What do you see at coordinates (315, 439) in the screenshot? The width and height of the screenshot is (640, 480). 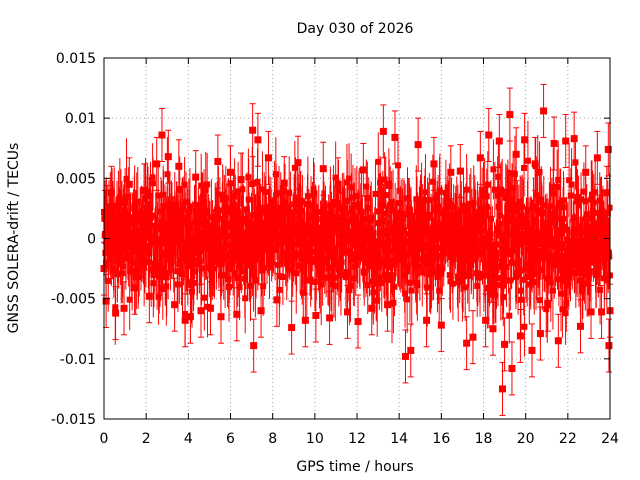 I see `x-tick-label: 10` at bounding box center [315, 439].